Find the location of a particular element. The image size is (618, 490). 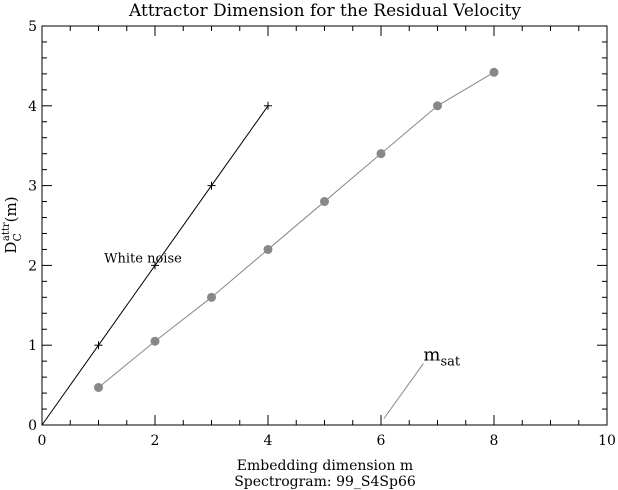

x-tick-label: 10 is located at coordinates (607, 441).